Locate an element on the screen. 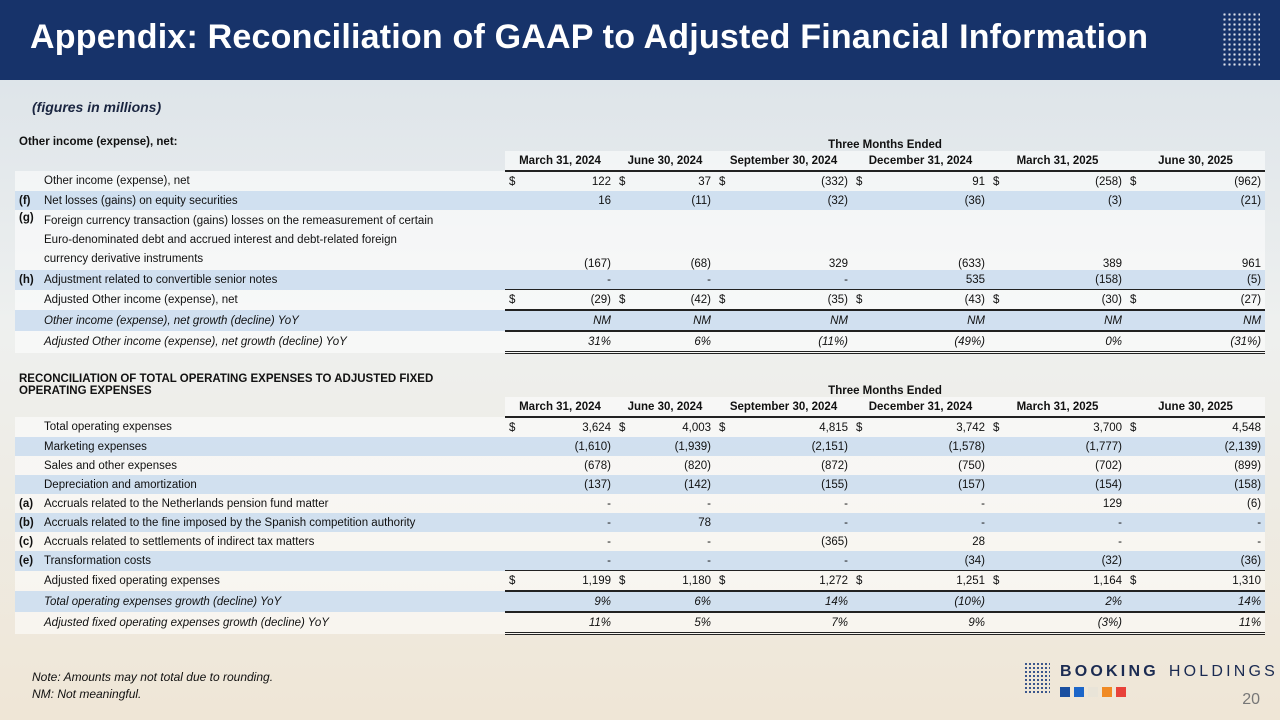 Image resolution: width=1280 pixels, height=720 pixels. value: (365) is located at coordinates (783, 542).